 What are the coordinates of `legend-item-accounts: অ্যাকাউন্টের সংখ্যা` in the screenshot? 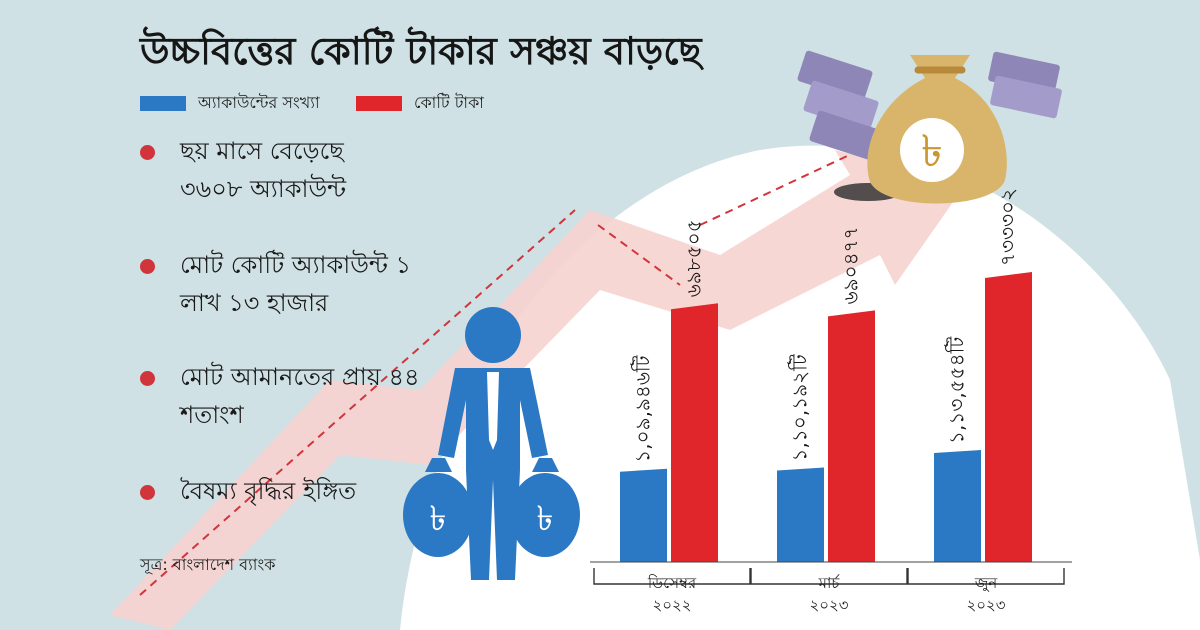 It's located at (230, 103).